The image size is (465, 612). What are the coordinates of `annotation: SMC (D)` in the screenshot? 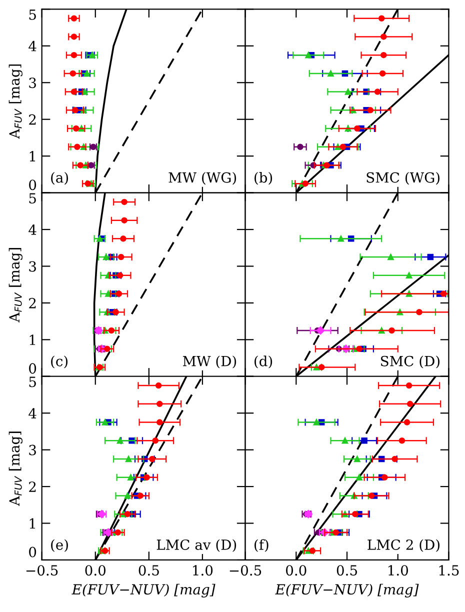 It's located at (410, 362).